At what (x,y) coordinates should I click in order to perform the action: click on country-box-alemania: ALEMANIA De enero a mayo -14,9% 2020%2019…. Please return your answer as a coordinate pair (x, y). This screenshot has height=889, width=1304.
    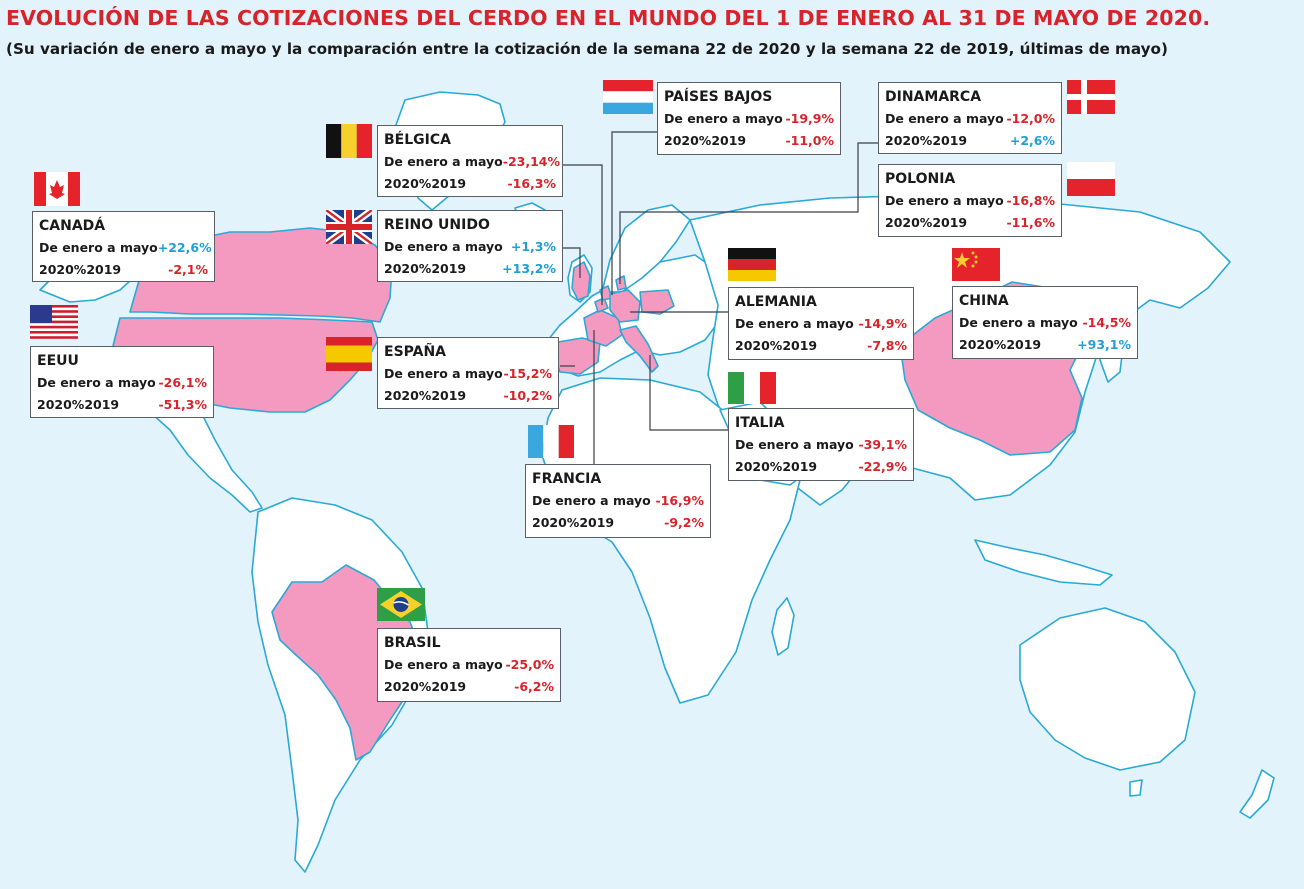
    Looking at the image, I should click on (821, 323).